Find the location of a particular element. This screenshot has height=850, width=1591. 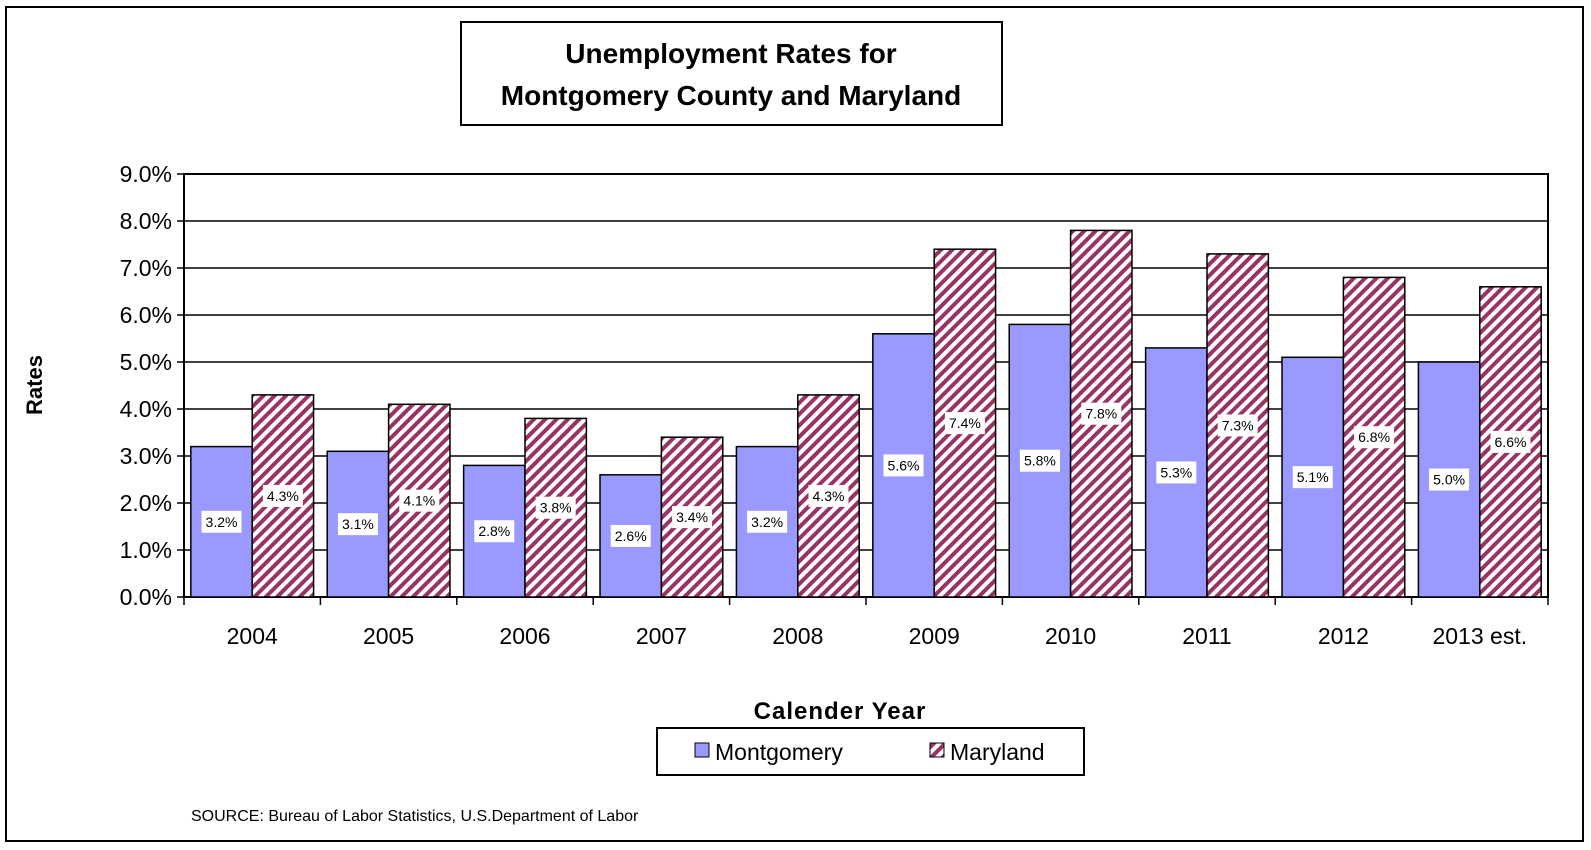

x-tick-label: 2006 is located at coordinates (524, 636).